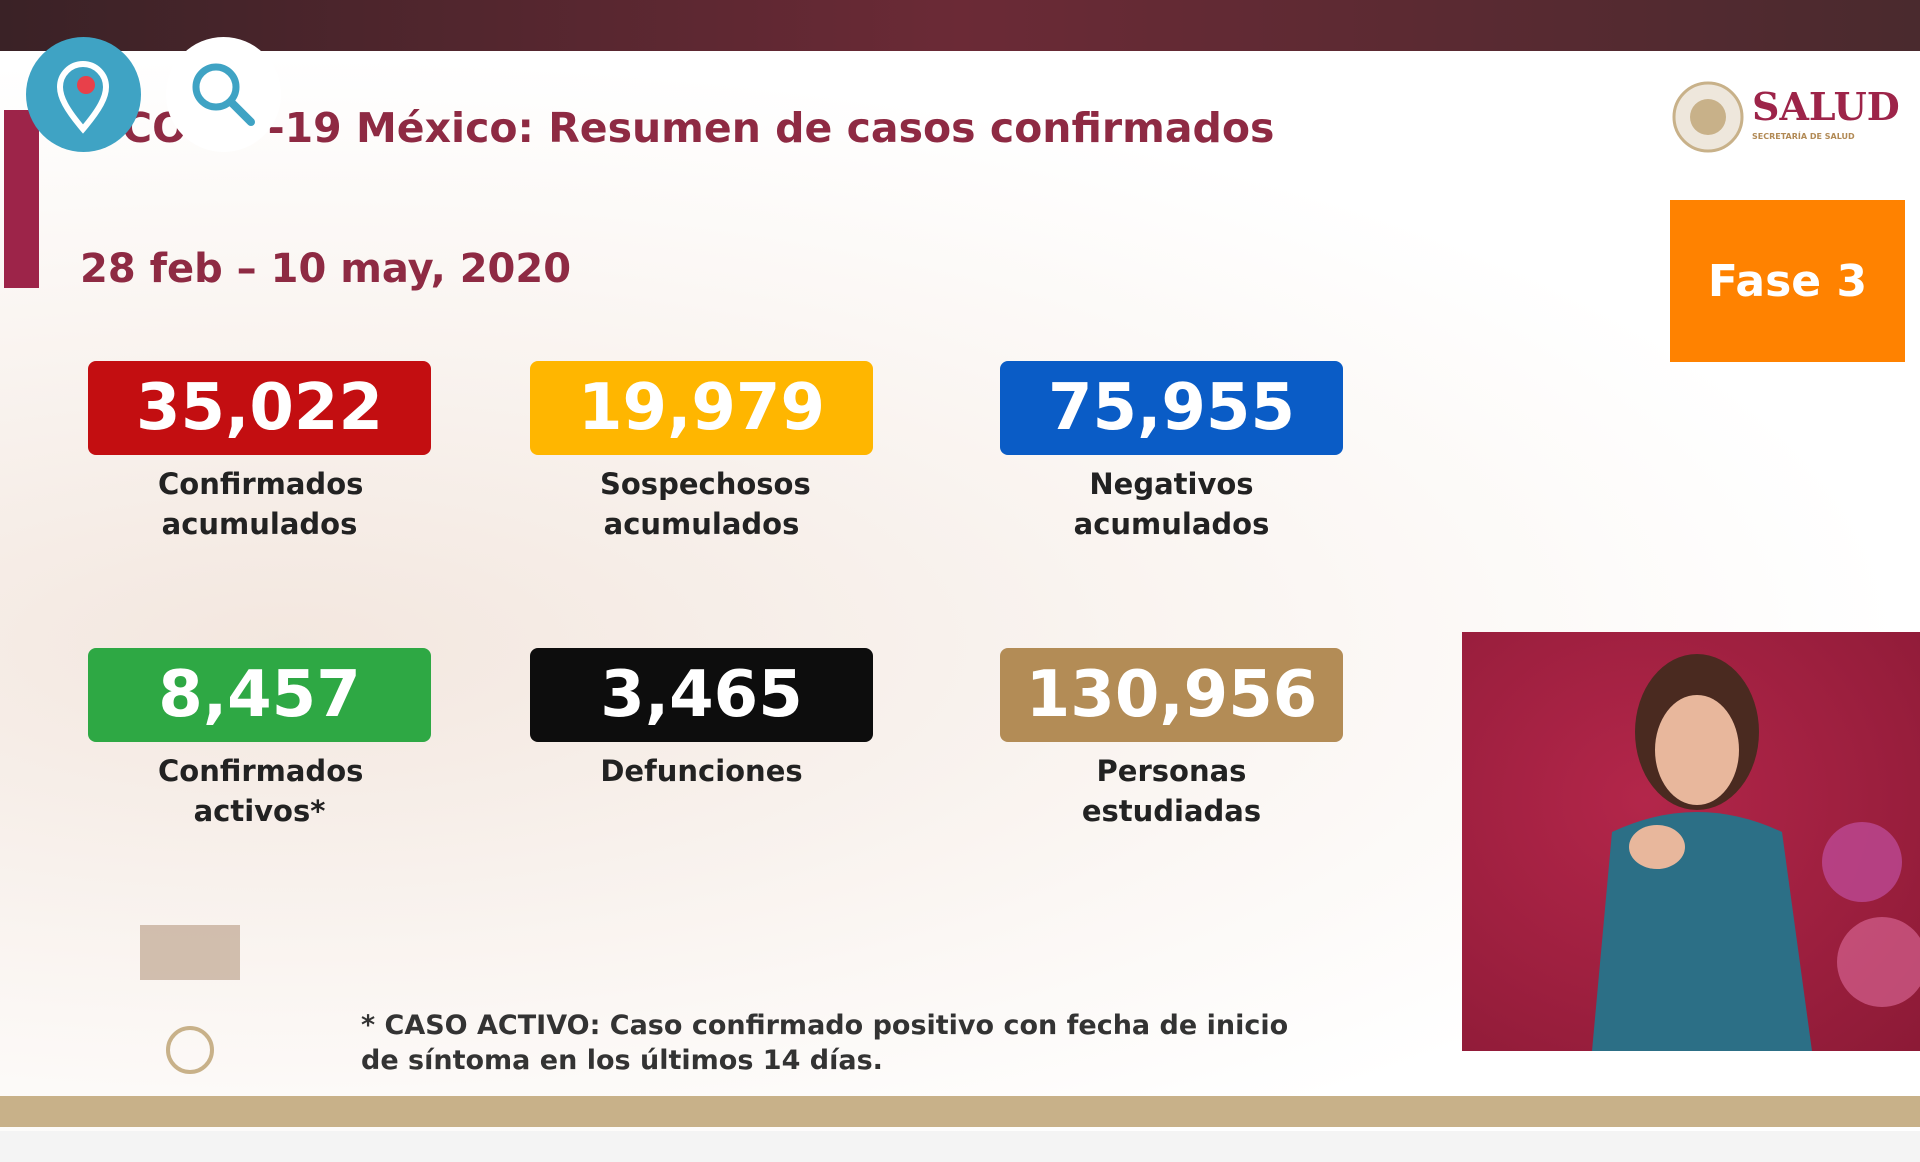 Image resolution: width=1920 pixels, height=1162 pixels. What do you see at coordinates (1708, 117) in the screenshot?
I see `logo-emblem` at bounding box center [1708, 117].